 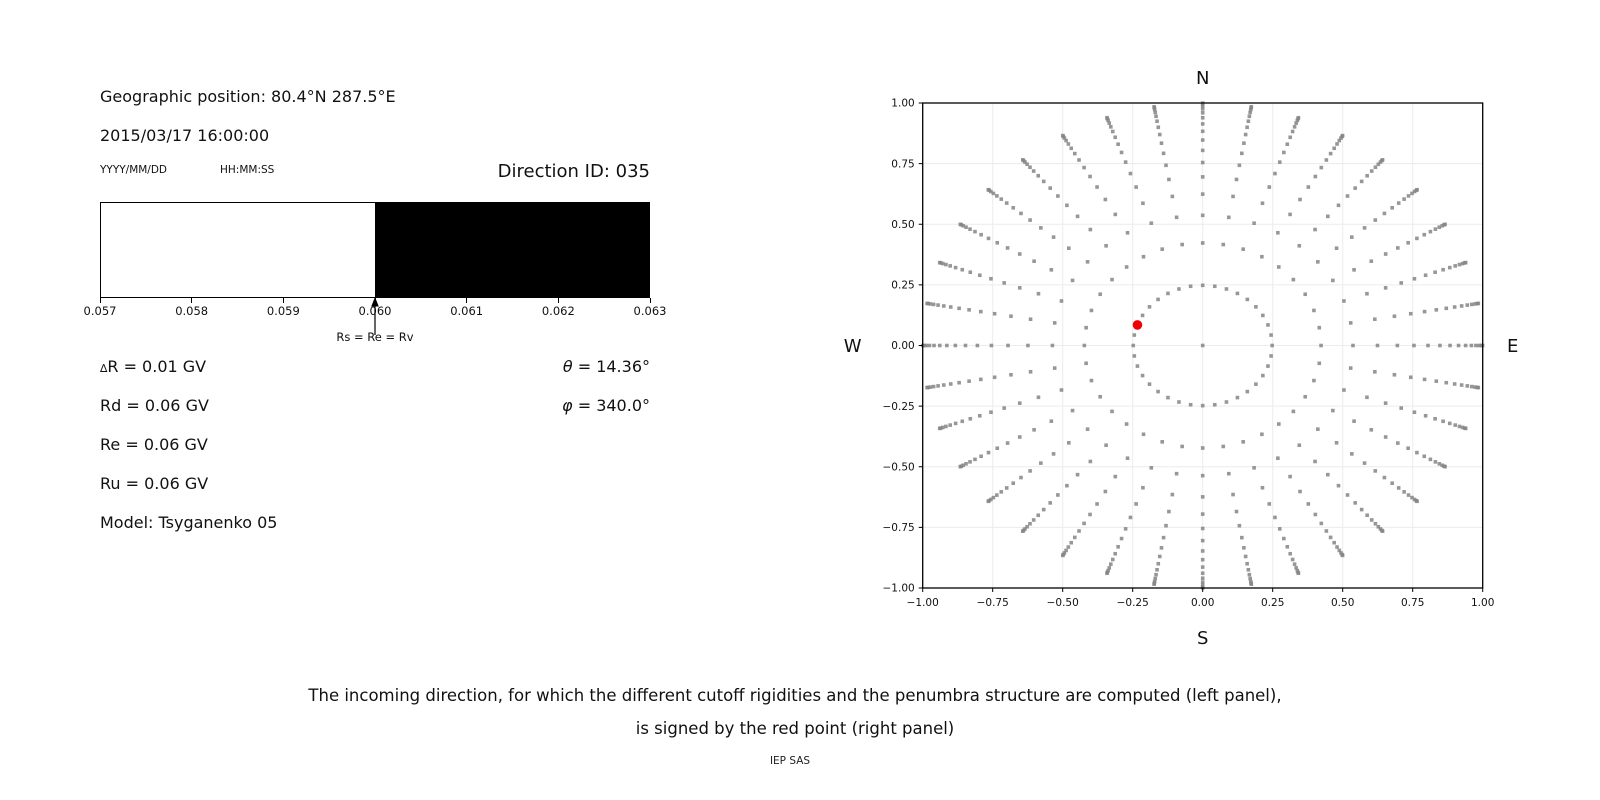 What do you see at coordinates (157, 366) in the screenshot?
I see `delta-r-text: R = 0.01 GV` at bounding box center [157, 366].